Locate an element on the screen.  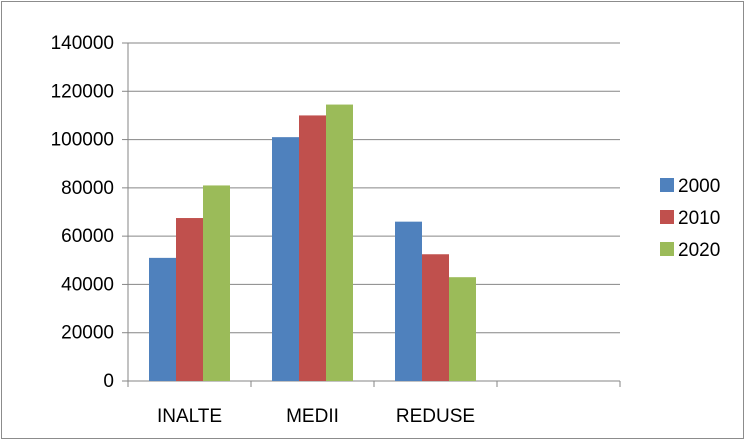
legend-swatch-2020 is located at coordinates (667, 249).